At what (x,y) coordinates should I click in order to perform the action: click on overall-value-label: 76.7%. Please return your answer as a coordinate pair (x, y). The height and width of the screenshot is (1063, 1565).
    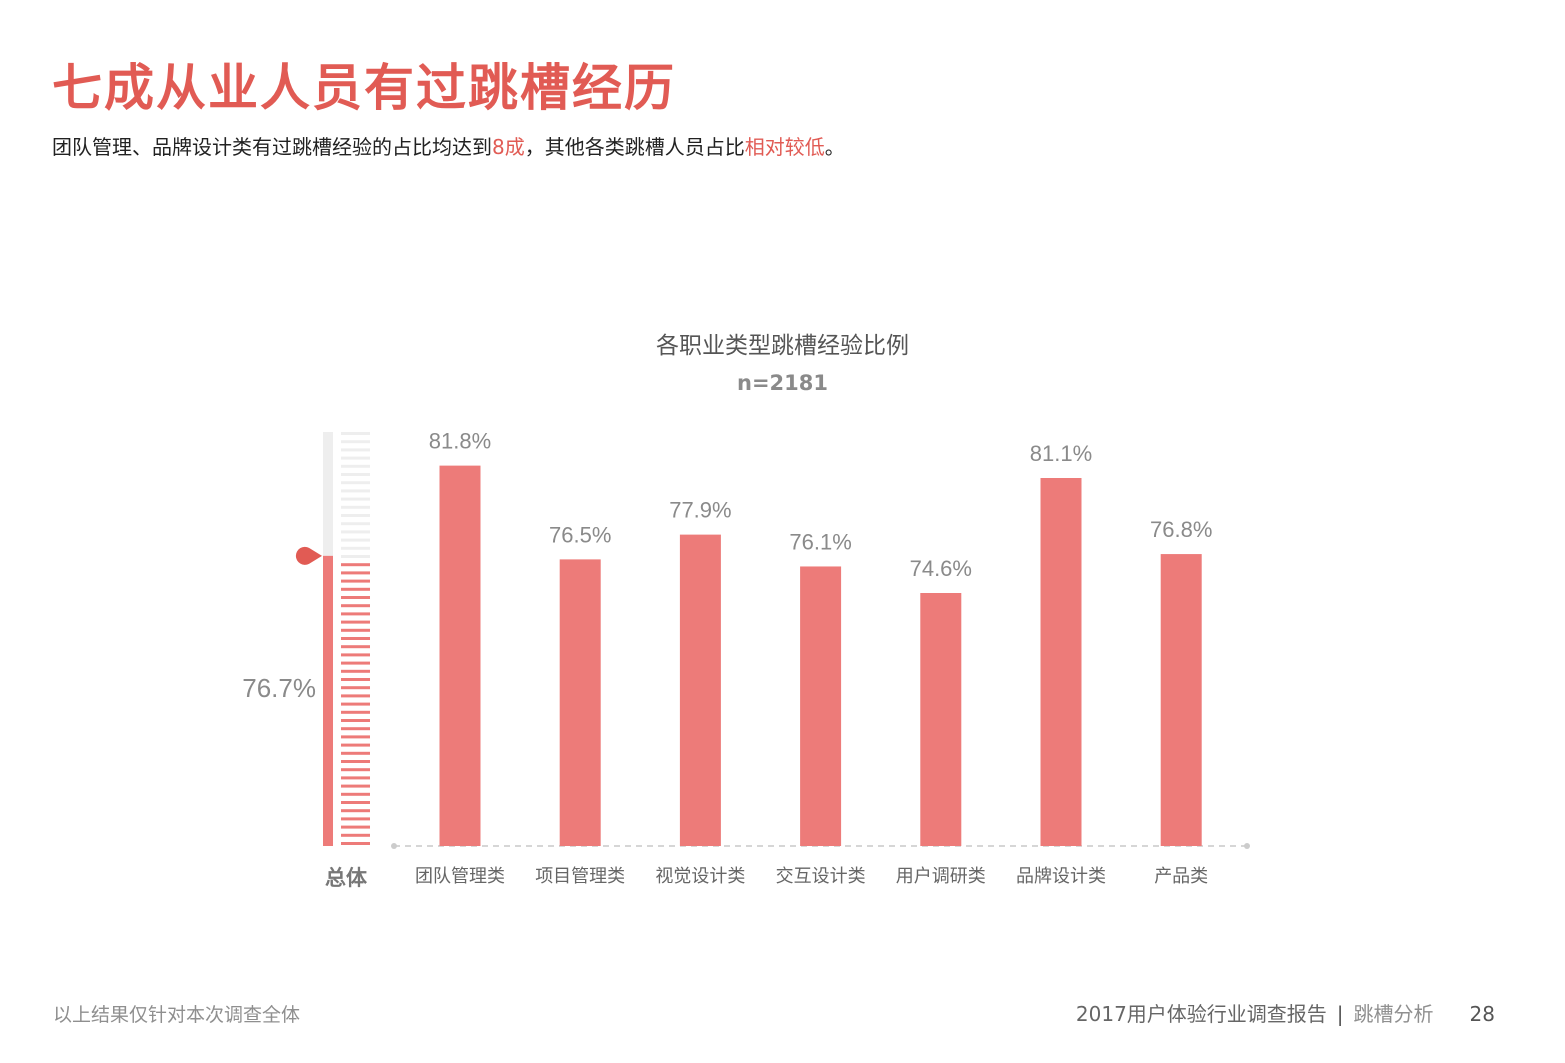
    Looking at the image, I should click on (279, 688).